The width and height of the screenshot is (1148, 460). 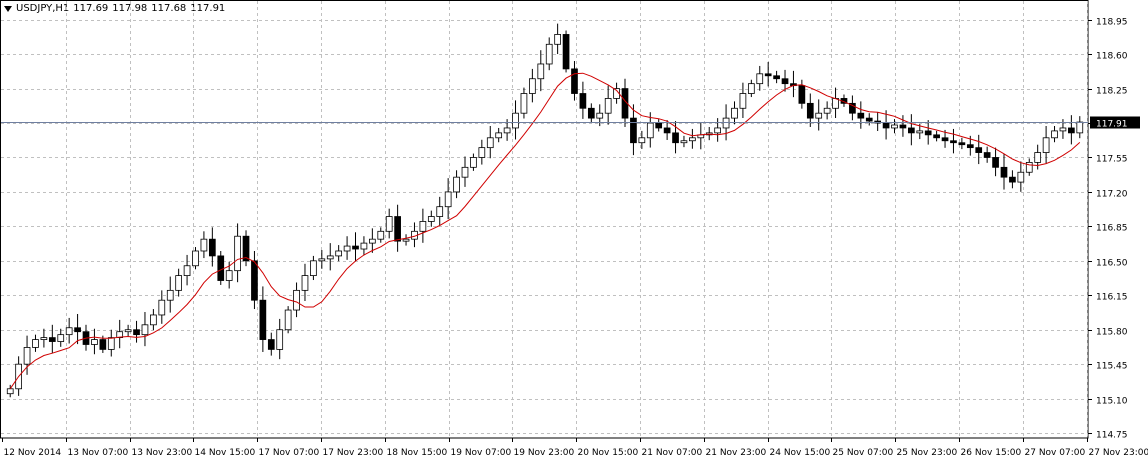 I want to click on x-tick-label: 13 Nov 07:00, so click(x=98, y=453).